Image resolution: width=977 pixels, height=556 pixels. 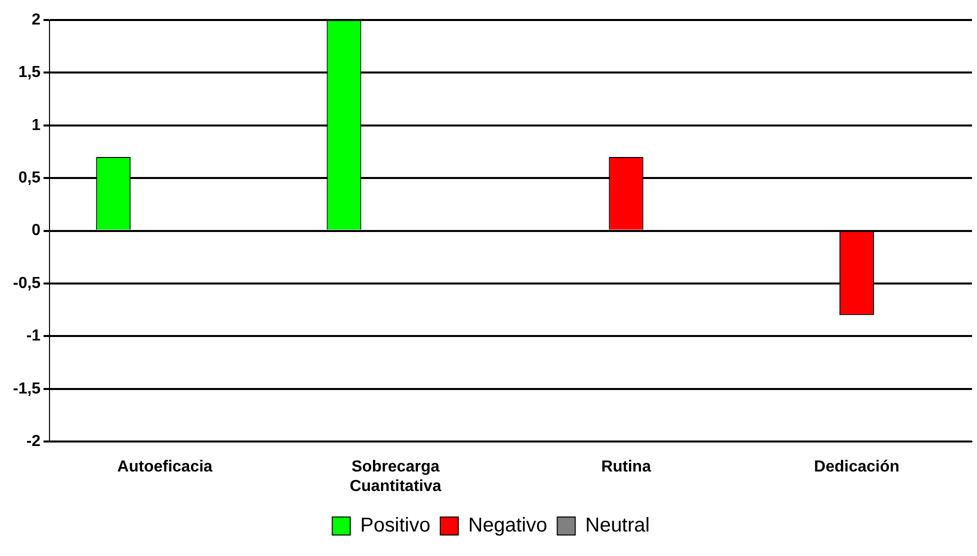 I want to click on legend-label: Neutral, so click(x=617, y=525).